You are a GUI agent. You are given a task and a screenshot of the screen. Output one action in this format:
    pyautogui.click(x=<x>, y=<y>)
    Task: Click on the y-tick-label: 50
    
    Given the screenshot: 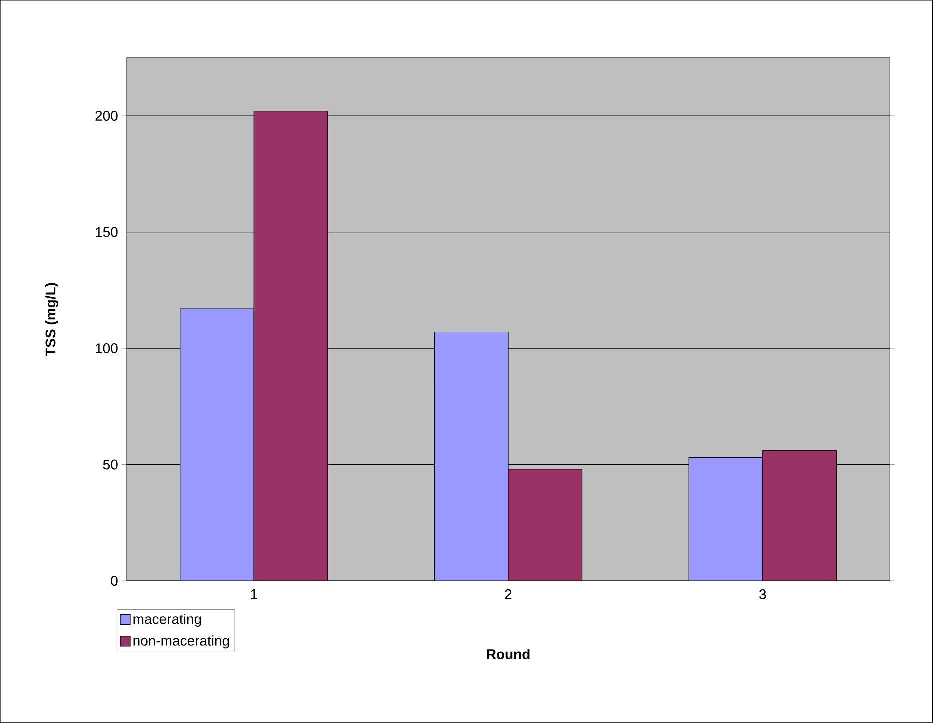 What is the action you would take?
    pyautogui.click(x=110, y=465)
    